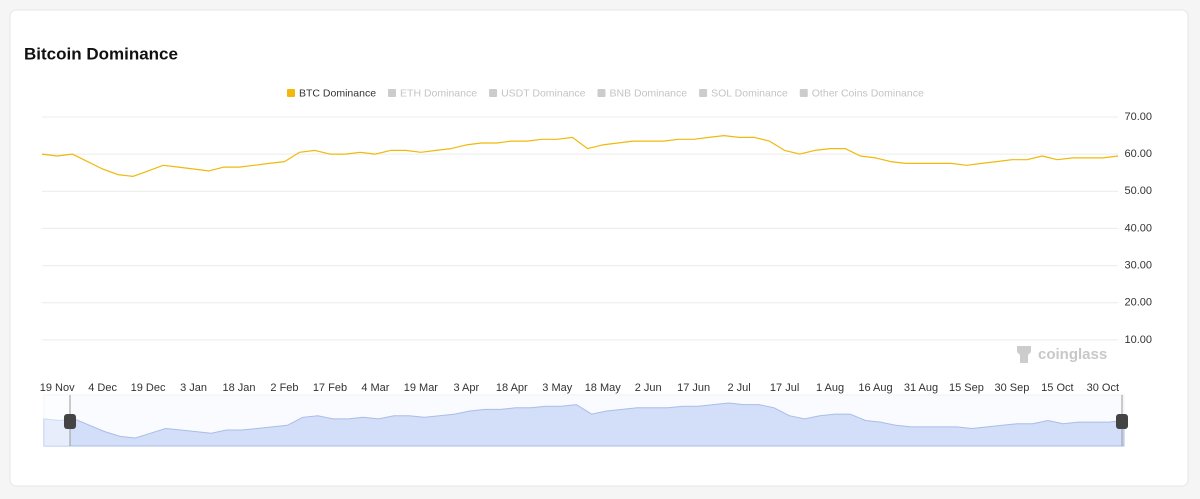 This screenshot has height=499, width=1200. What do you see at coordinates (648, 93) in the screenshot?
I see `legend-label: BNB Dominance` at bounding box center [648, 93].